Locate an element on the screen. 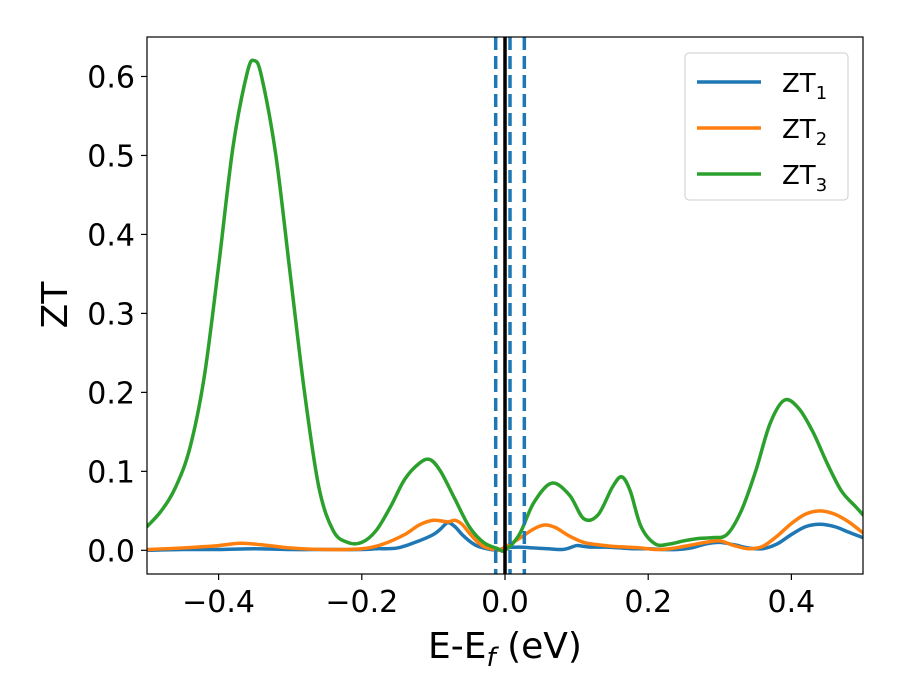 This screenshot has width=900, height=700. x-tick-label: 0.2 is located at coordinates (648, 602).